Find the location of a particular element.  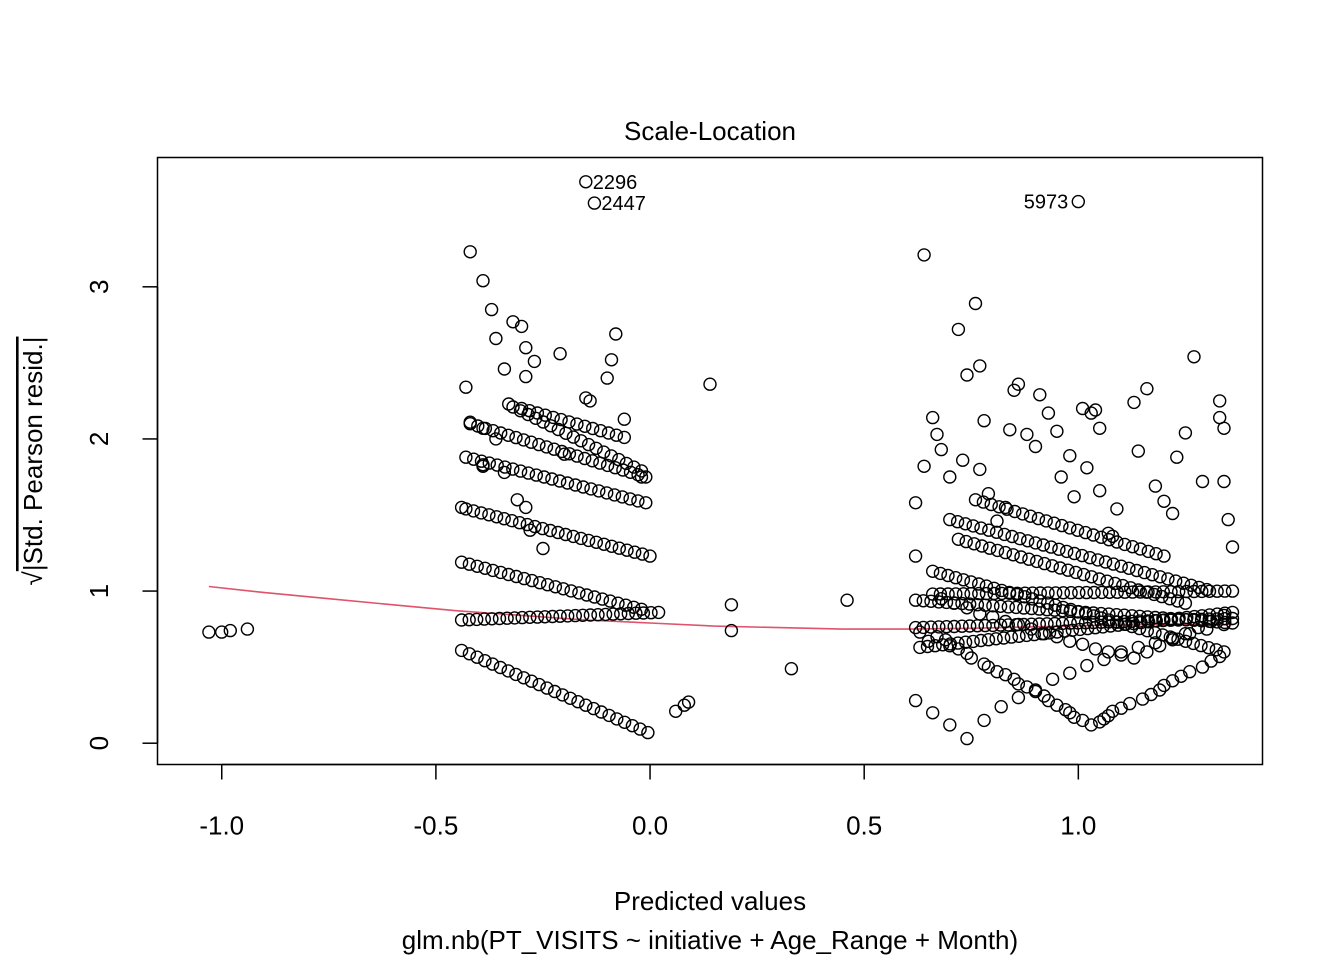

labeled-point is located at coordinates (594, 203).